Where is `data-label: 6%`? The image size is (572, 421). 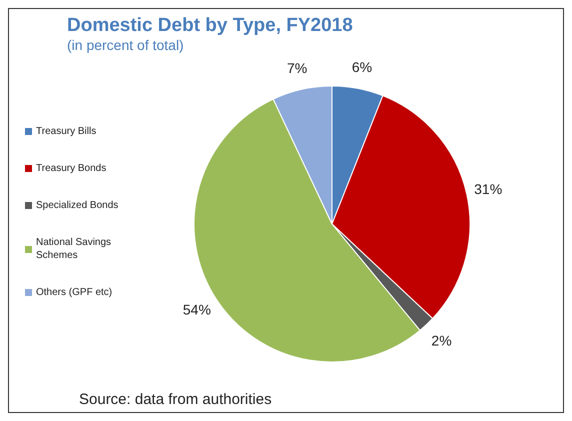
data-label: 6% is located at coordinates (362, 66).